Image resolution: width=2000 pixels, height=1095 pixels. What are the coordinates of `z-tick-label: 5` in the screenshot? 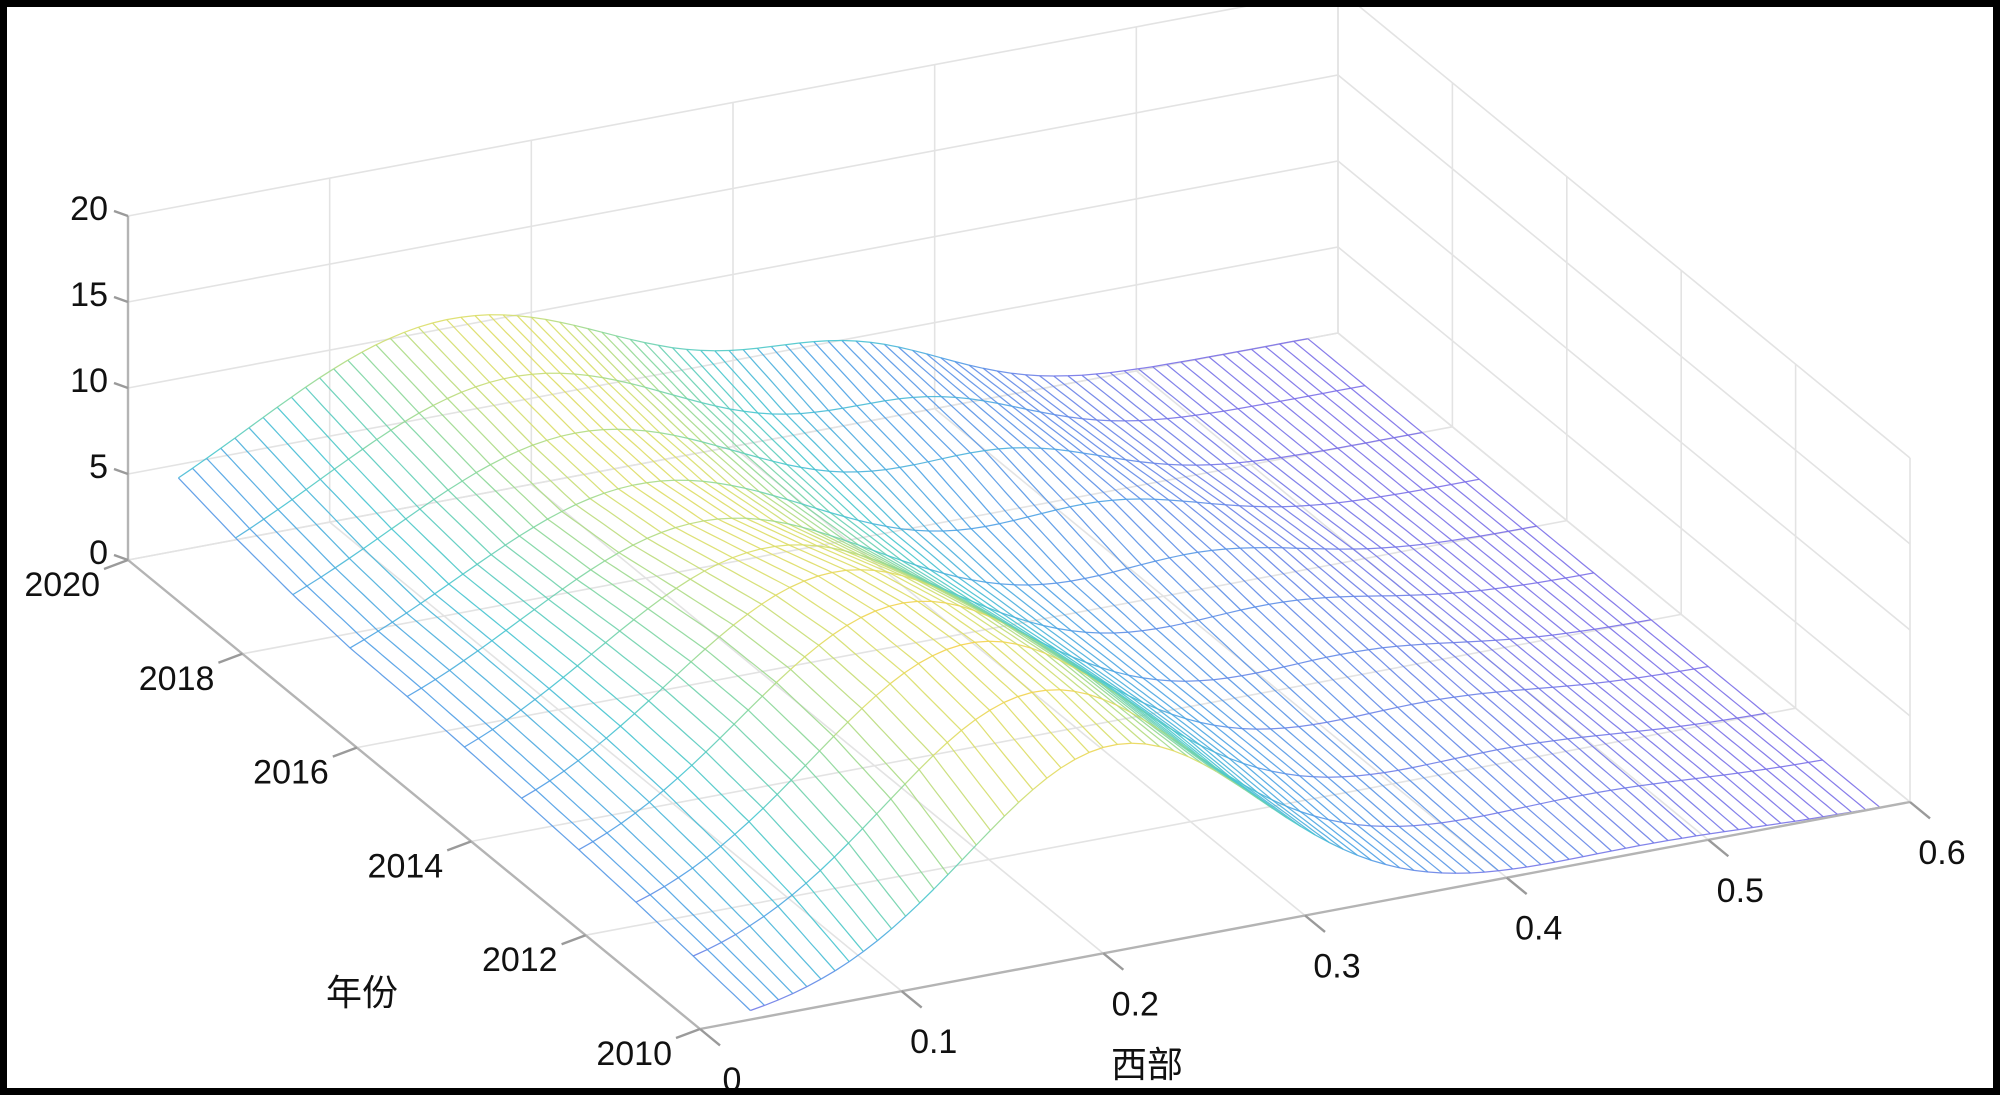 It's located at (98, 467).